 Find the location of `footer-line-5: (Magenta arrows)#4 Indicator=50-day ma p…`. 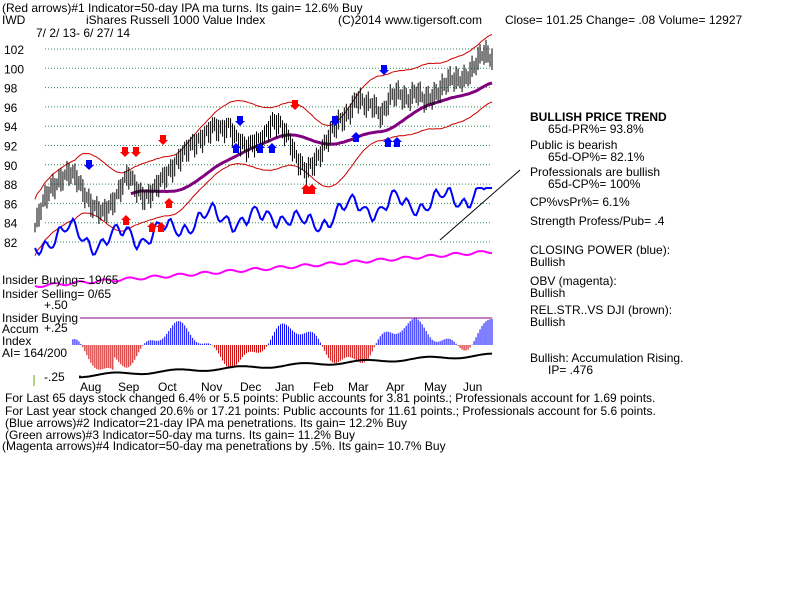

footer-line-5: (Magenta arrows)#4 Indicator=50-day ma p… is located at coordinates (224, 446).